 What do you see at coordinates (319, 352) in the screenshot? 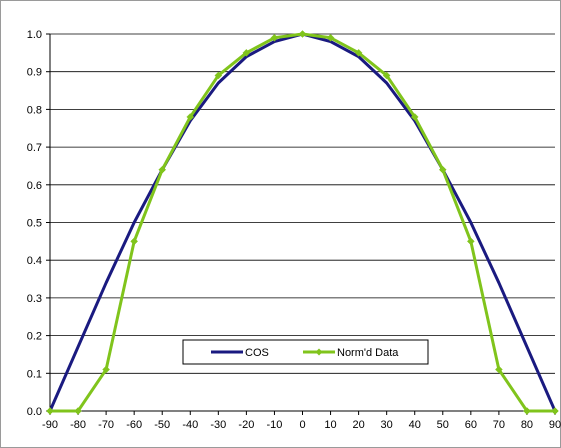
I see `legend-marker` at bounding box center [319, 352].